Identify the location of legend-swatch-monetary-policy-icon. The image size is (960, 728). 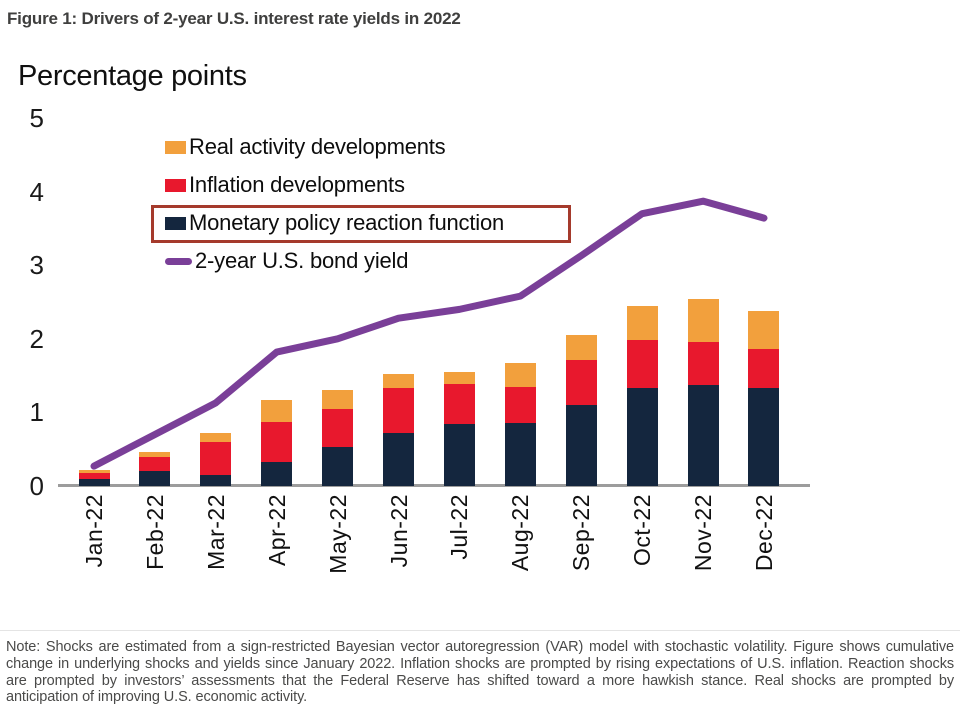
(175, 223).